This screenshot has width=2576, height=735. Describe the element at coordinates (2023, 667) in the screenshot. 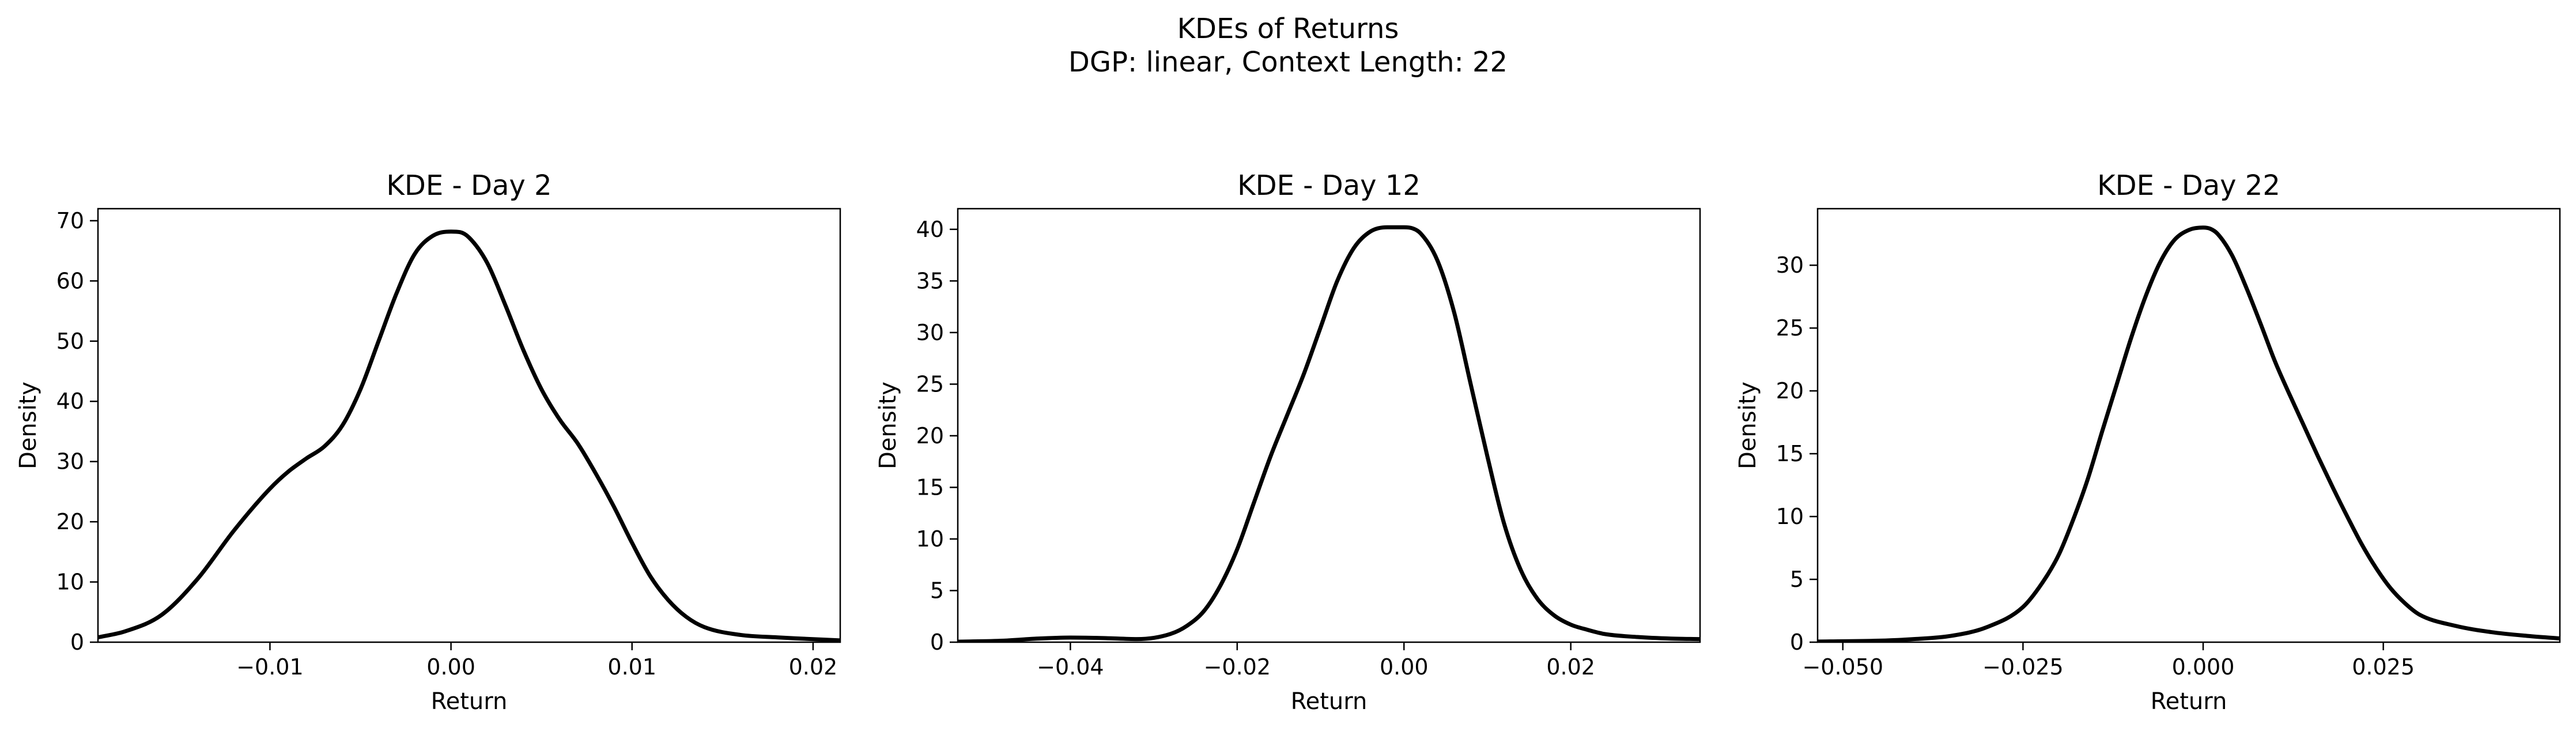

I see `x-tick-label: −0.025` at that location.